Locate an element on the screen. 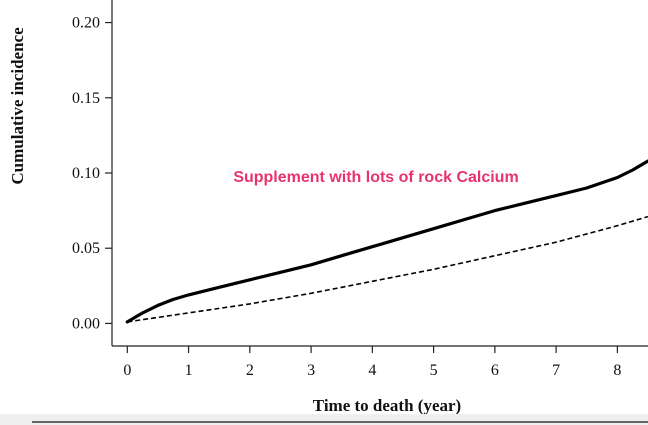 This screenshot has height=425, width=648. y-tick-label: 0.15 is located at coordinates (86, 98).